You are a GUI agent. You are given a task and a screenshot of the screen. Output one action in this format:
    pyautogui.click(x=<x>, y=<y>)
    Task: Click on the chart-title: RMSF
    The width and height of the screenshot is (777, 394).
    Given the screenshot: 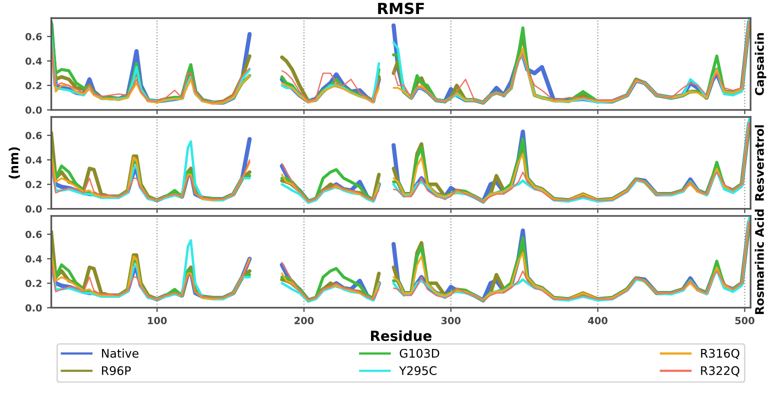 What is the action you would take?
    pyautogui.click(x=401, y=8)
    